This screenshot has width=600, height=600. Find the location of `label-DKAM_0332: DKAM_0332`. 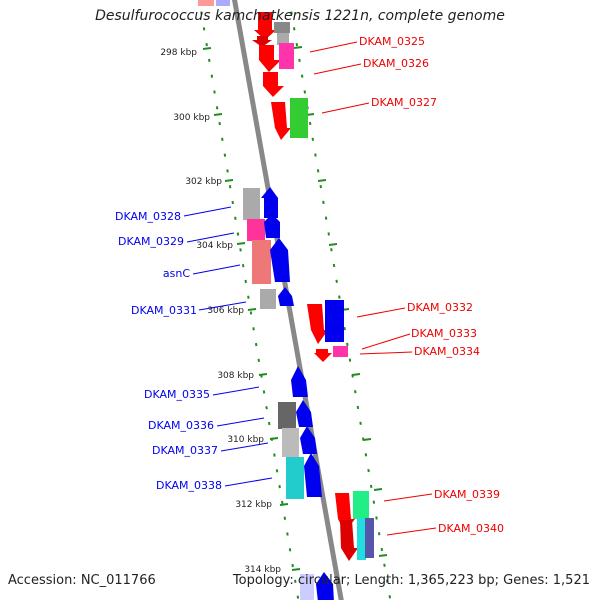

label-DKAM_0332: DKAM_0332 is located at coordinates (440, 307).